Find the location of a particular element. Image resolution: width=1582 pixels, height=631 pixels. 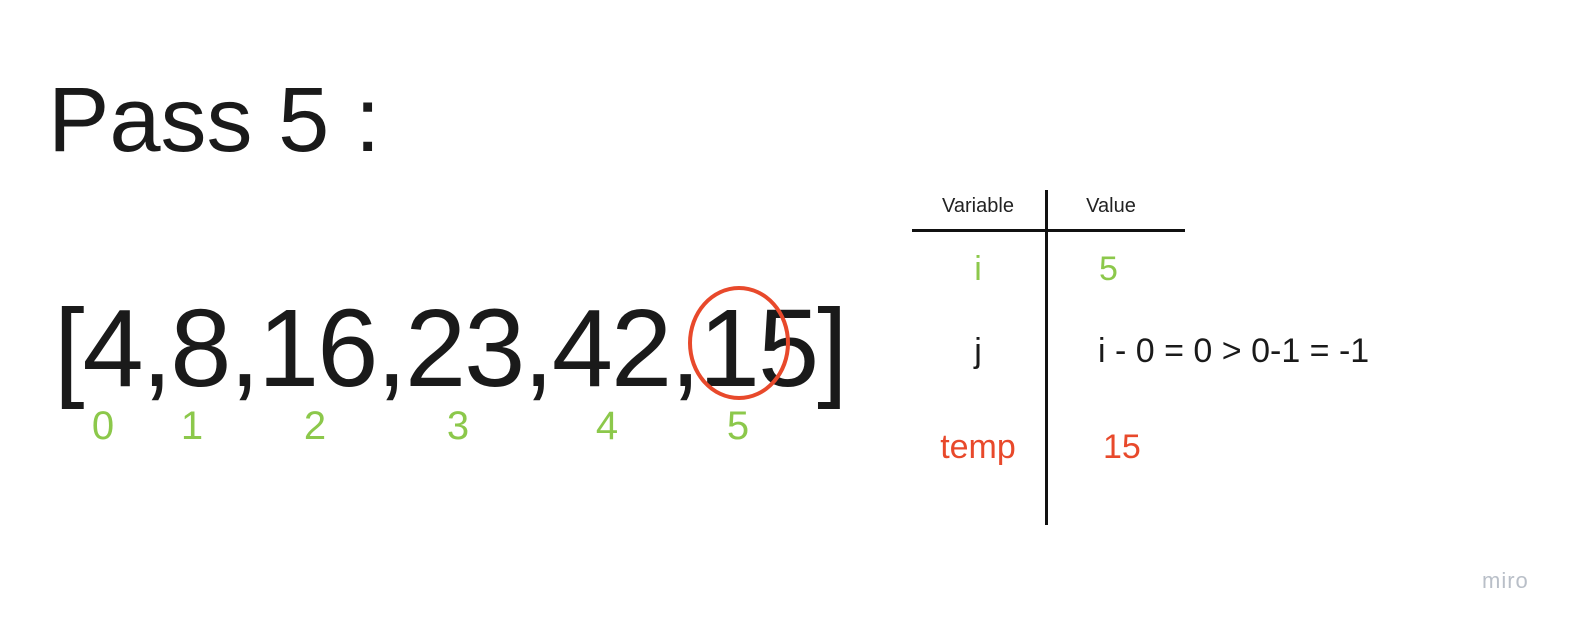

highlight-circle is located at coordinates (739, 343).